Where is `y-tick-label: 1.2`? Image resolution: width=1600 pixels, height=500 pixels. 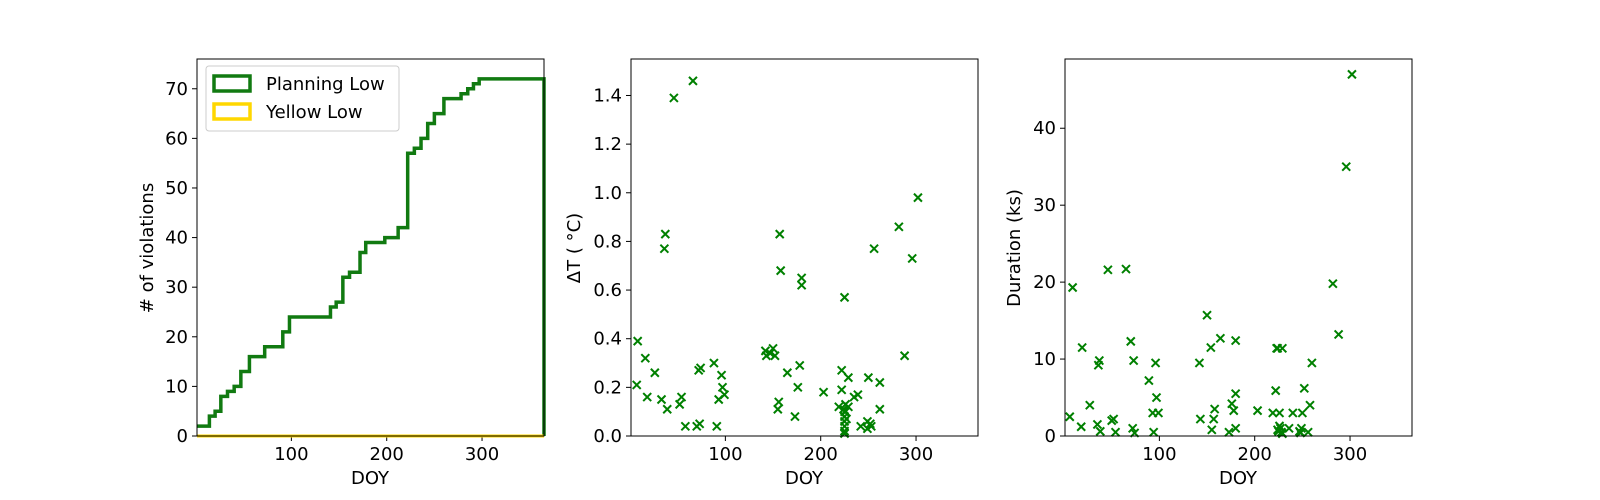 y-tick-label: 1.2 is located at coordinates (607, 144).